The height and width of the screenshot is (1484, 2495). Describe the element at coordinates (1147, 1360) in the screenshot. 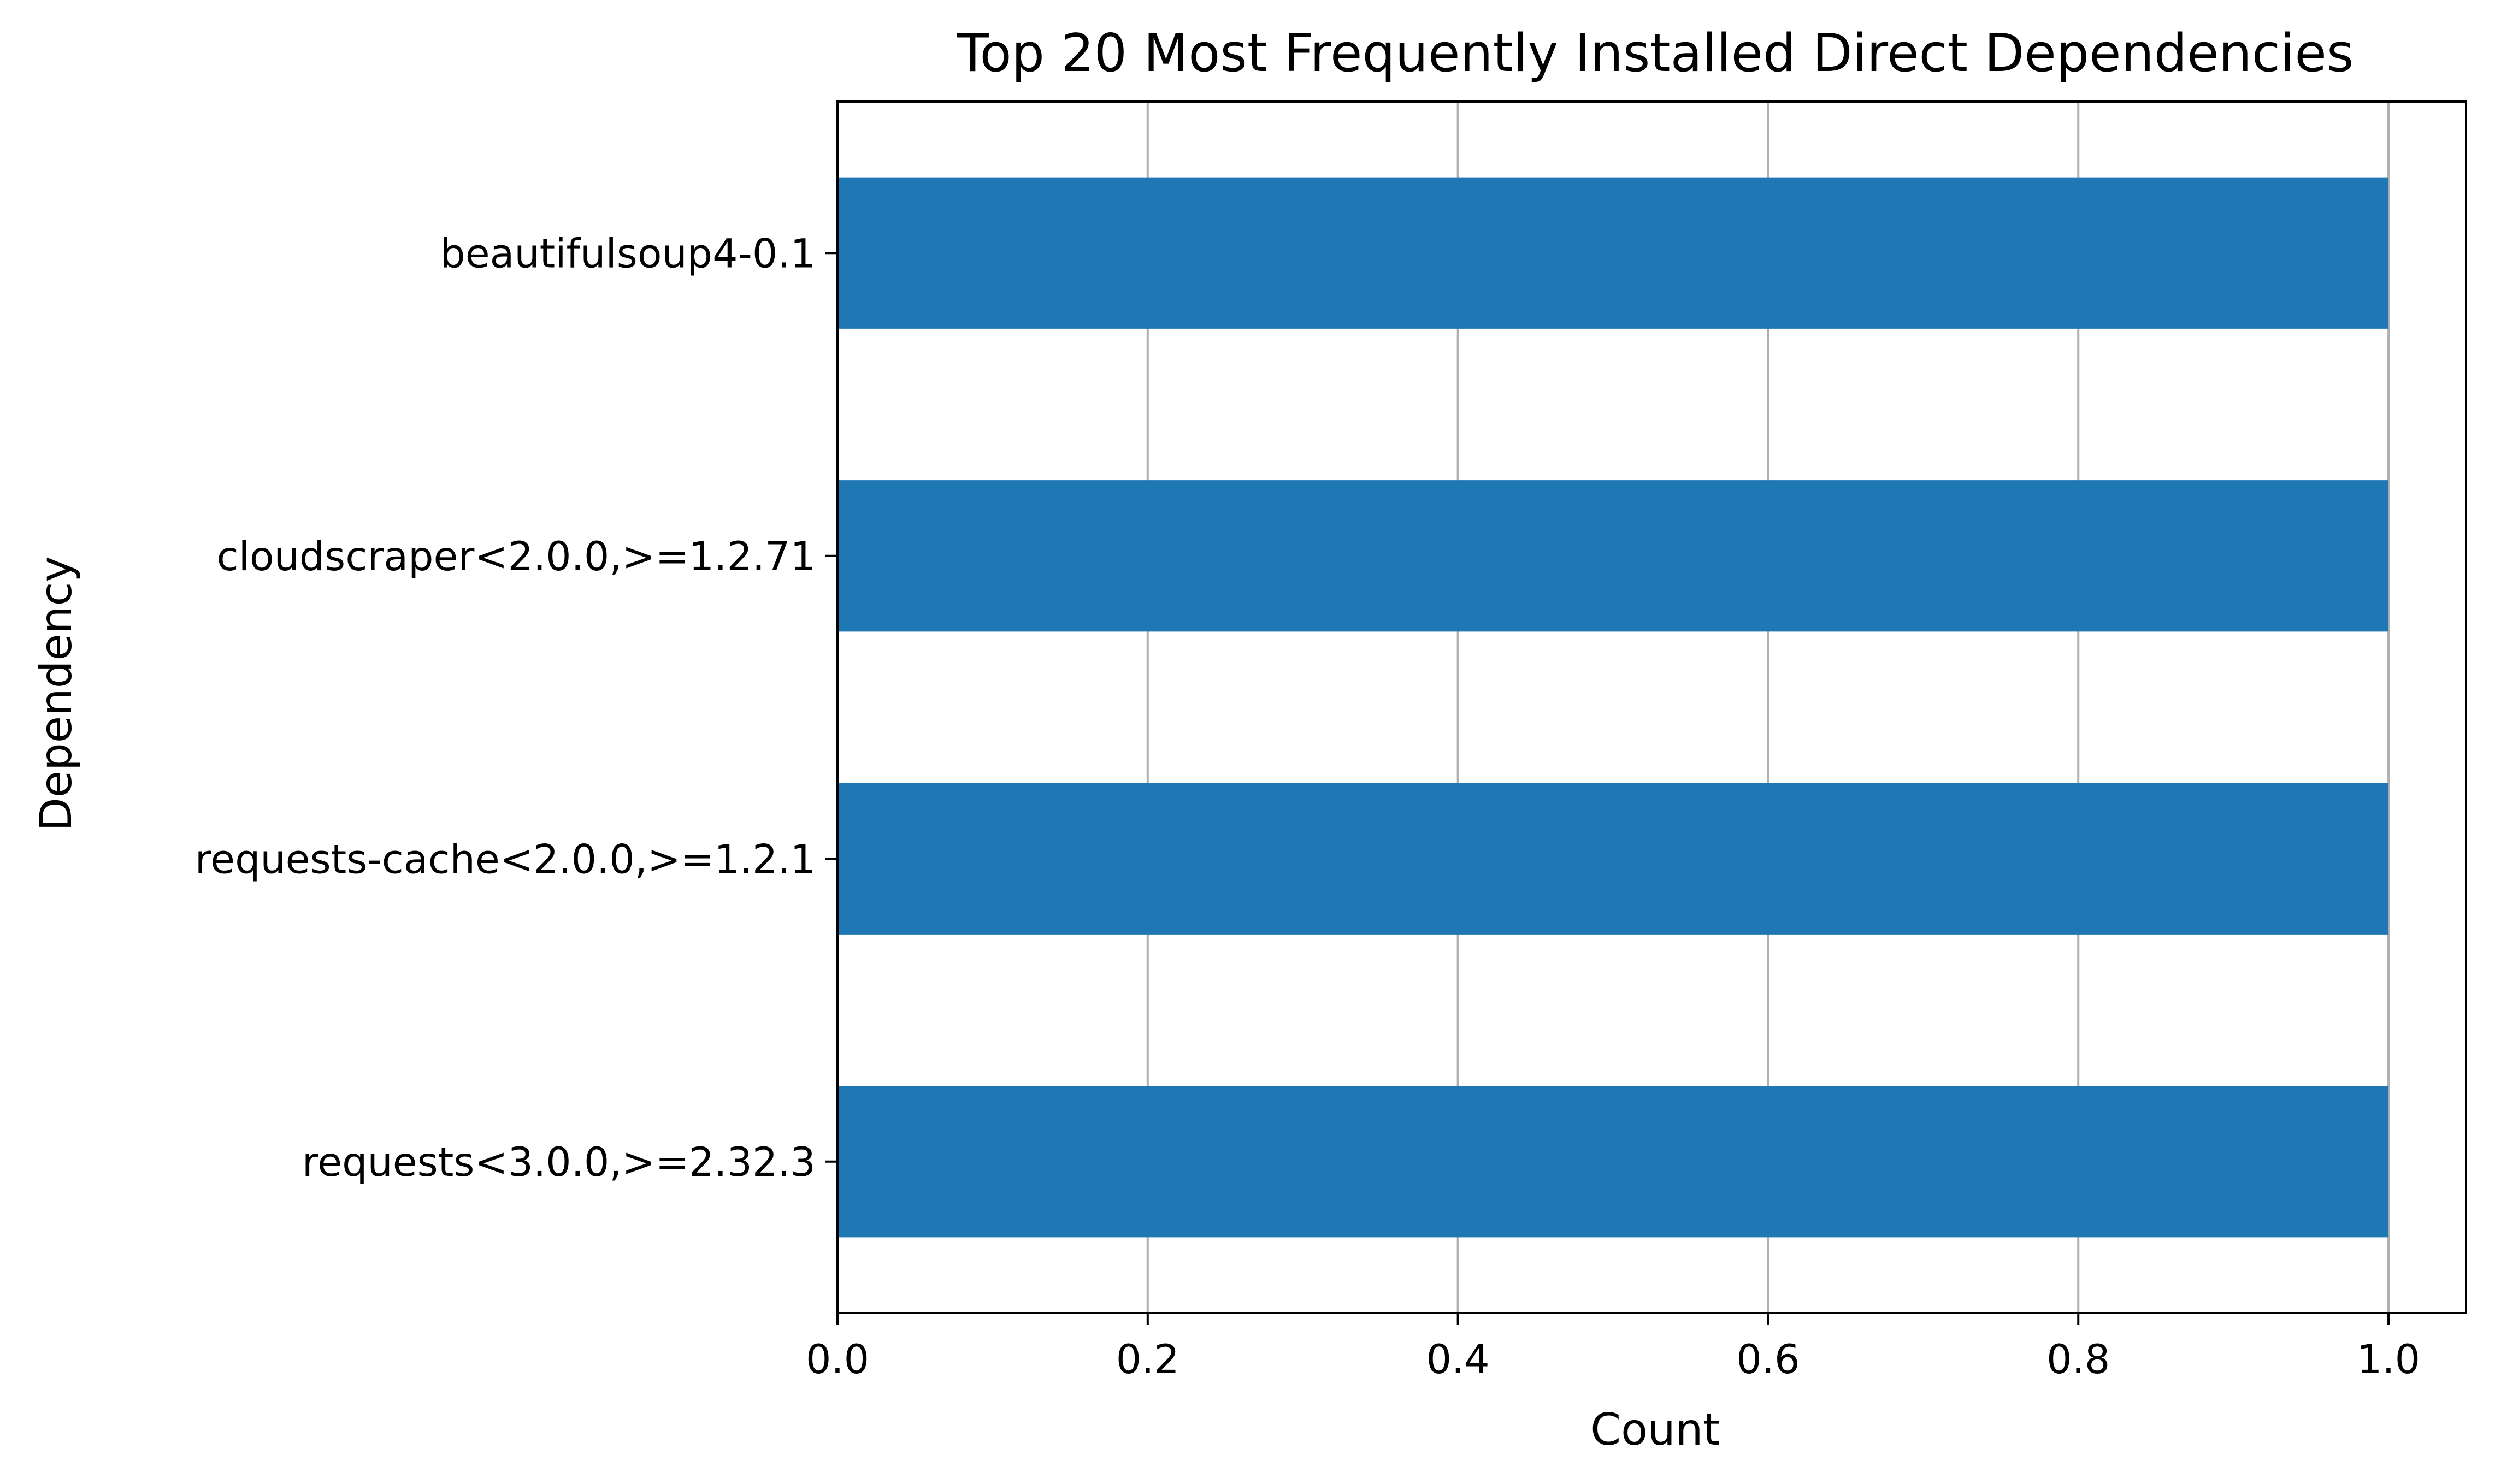

I see `x-tick-label: 0.2` at that location.